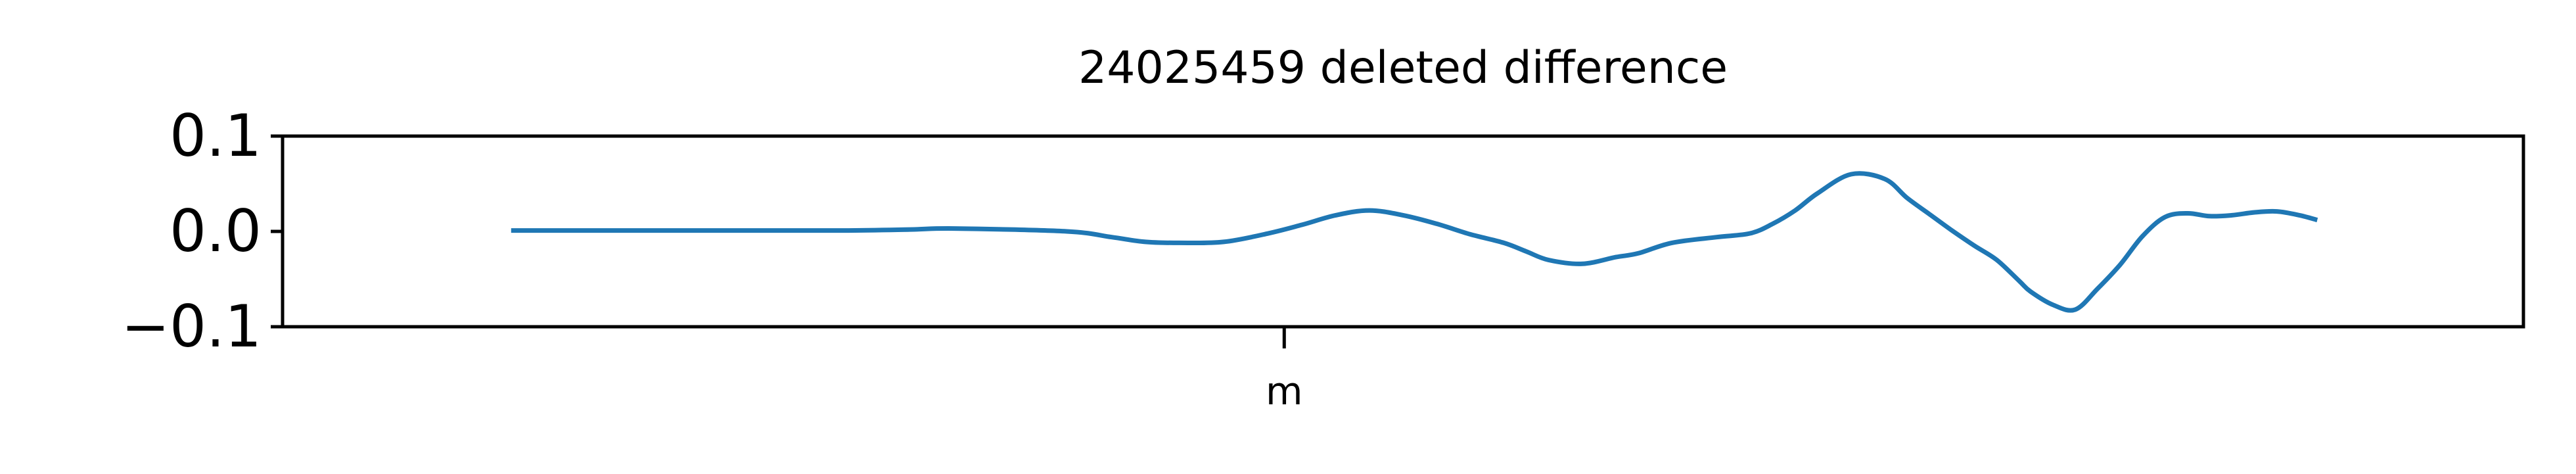 This screenshot has height=474, width=2576. Describe the element at coordinates (216, 231) in the screenshot. I see `y-tick-label: 0.0` at that location.